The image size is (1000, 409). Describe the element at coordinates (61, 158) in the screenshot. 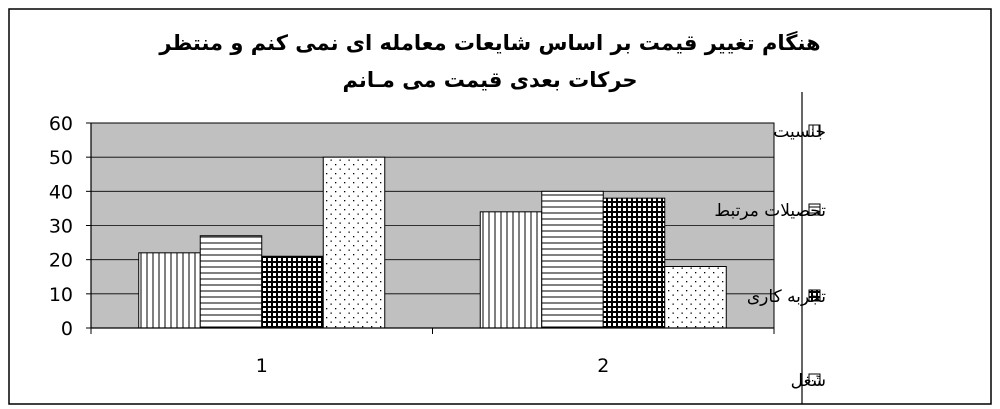

I see `y-tick-label: 50` at that location.